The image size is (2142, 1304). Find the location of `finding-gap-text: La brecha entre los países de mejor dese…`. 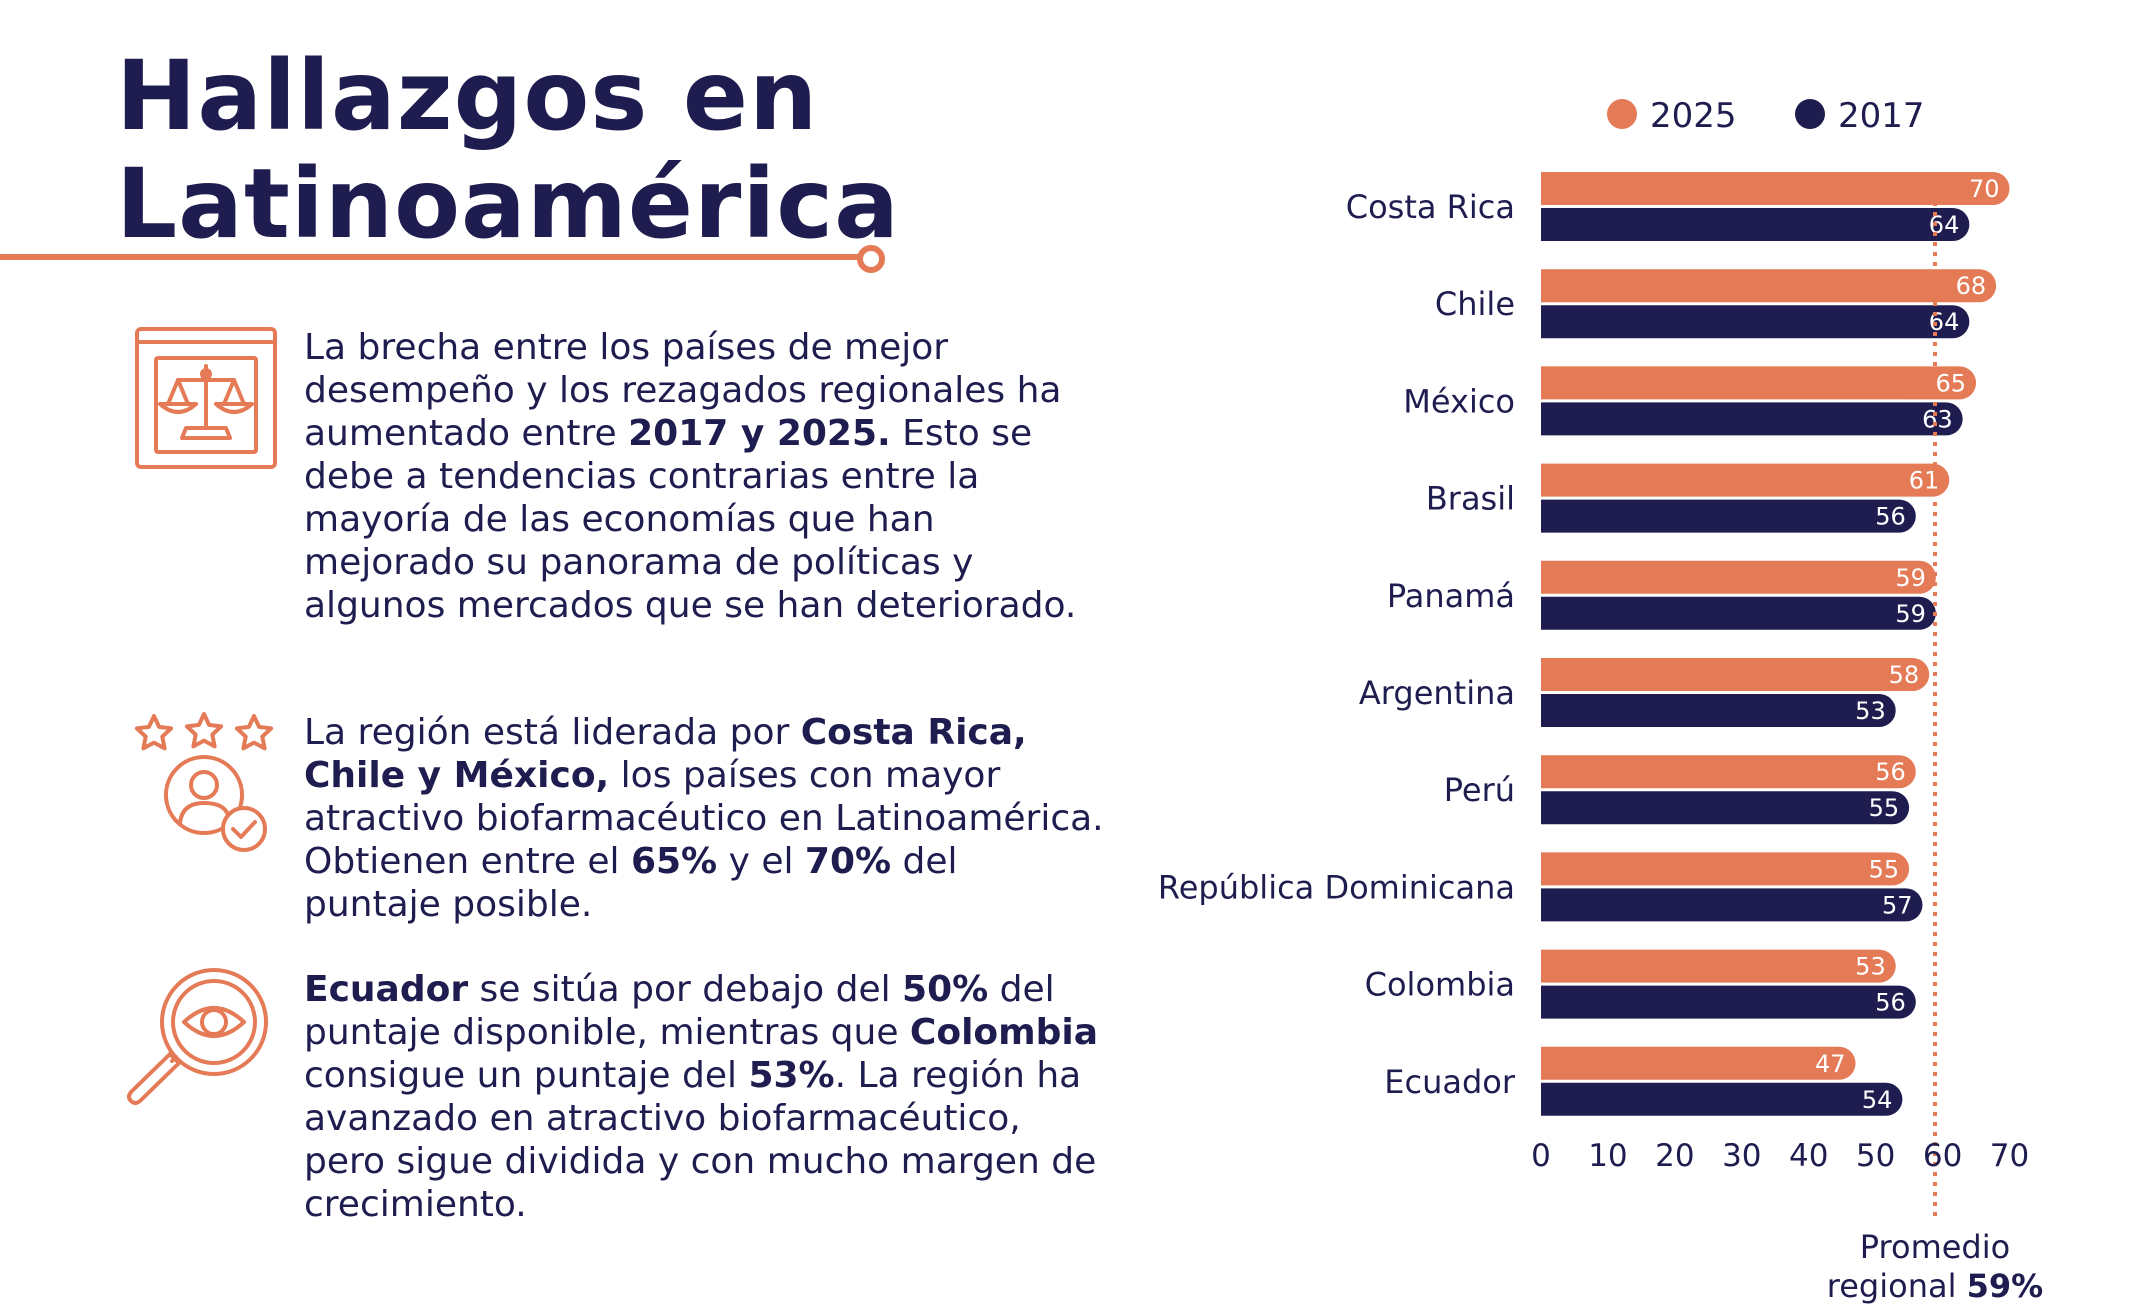

finding-gap-text: La brecha entre los países de mejor dese… is located at coordinates (704, 476).